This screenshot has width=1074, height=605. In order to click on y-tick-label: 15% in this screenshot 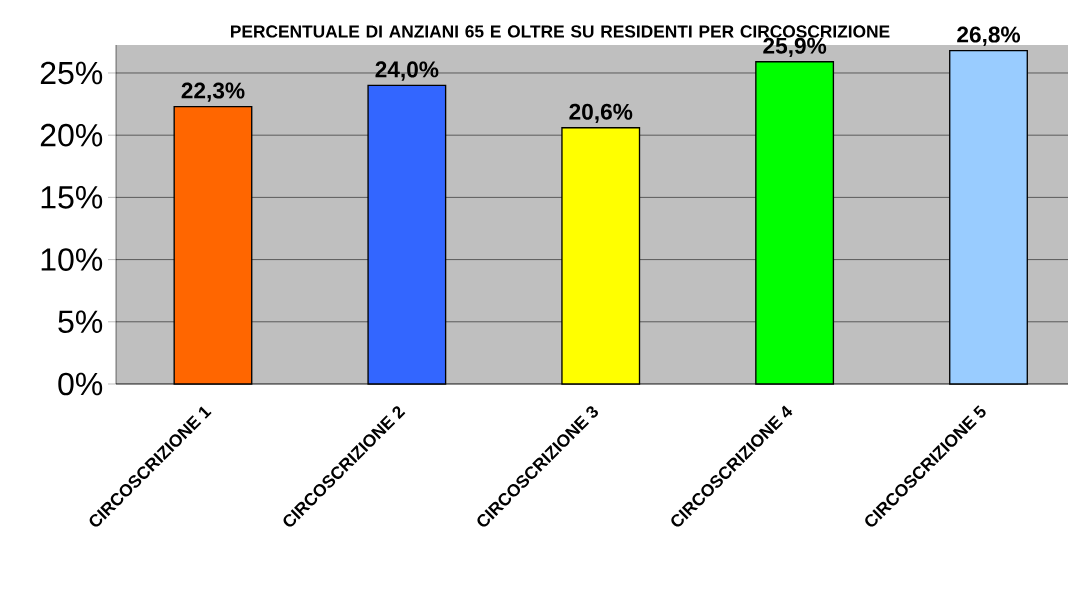, I will do `click(72, 197)`.